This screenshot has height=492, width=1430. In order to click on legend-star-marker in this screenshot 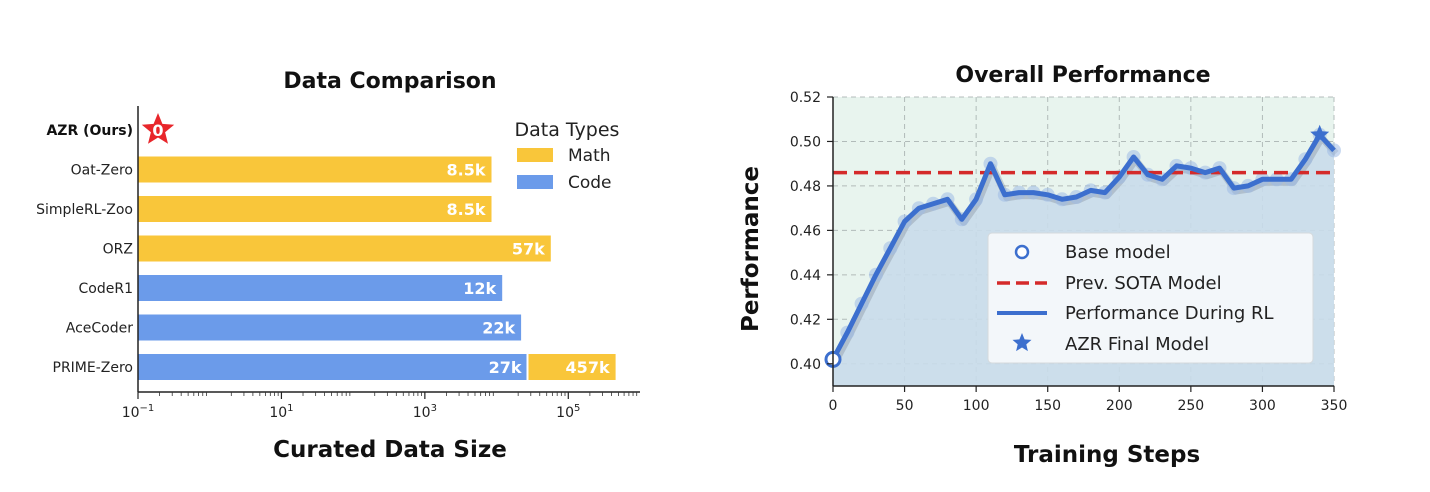, I will do `click(1022, 342)`.